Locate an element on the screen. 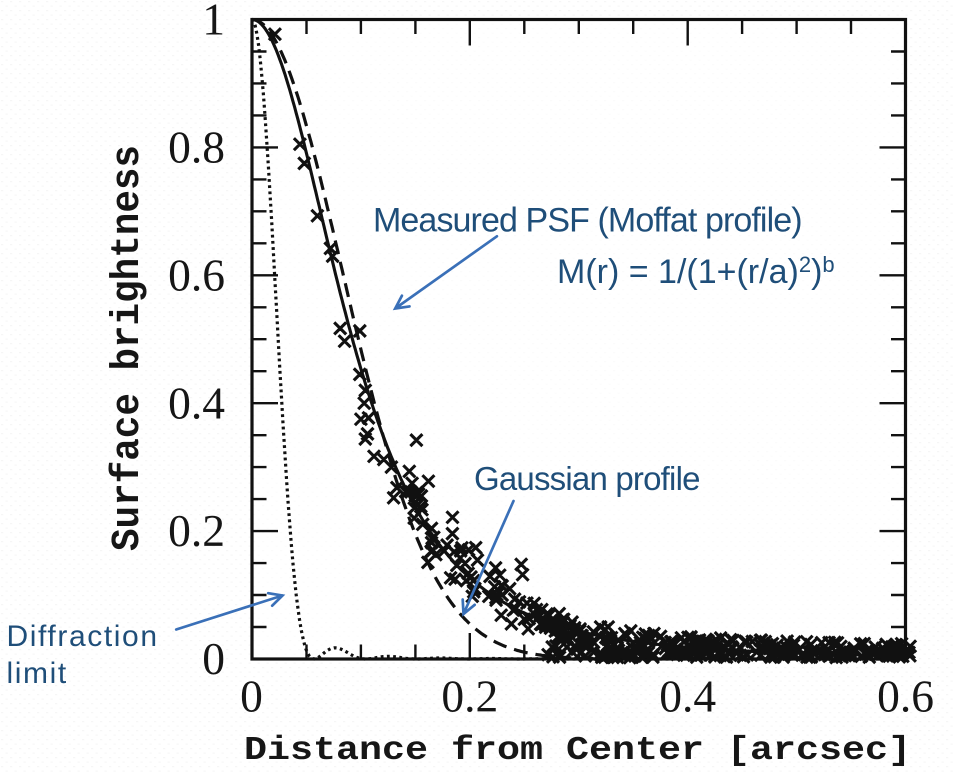 The image size is (954, 773). svg-text: Diffraction is located at coordinates (83, 636).